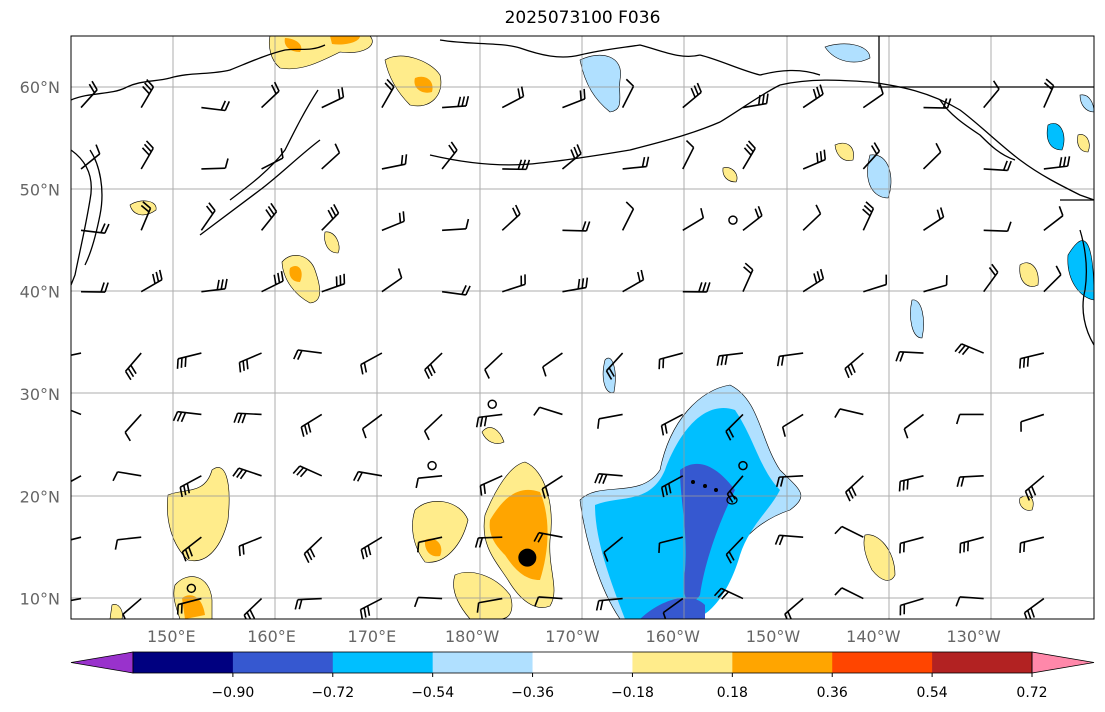  I want to click on colorbar-tick-label: 0.18, so click(732, 693).